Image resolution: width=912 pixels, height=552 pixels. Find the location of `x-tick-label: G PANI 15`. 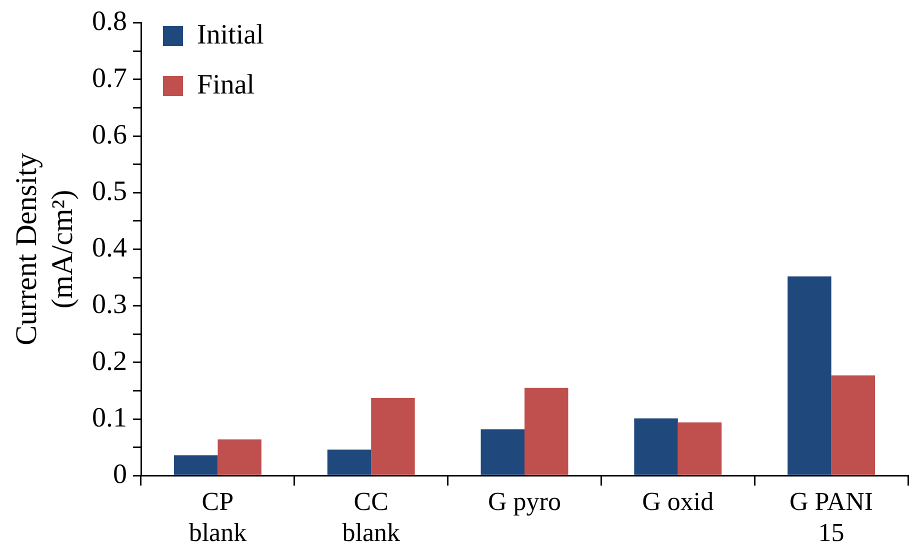

x-tick-label: G PANI 15 is located at coordinates (832, 517).